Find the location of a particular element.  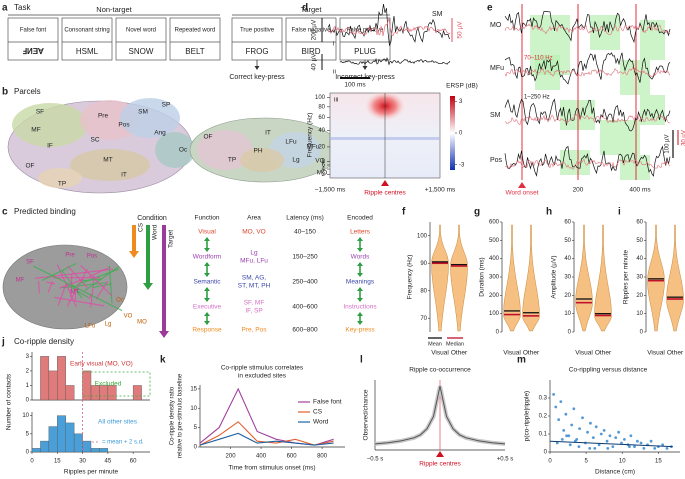

colorbar-title: ERSP (dB) is located at coordinates (462, 86).